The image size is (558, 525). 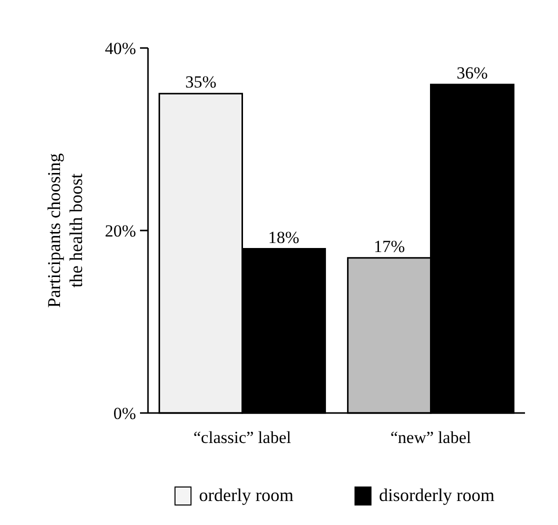 What do you see at coordinates (120, 230) in the screenshot?
I see `y-tick-label: 20%` at bounding box center [120, 230].